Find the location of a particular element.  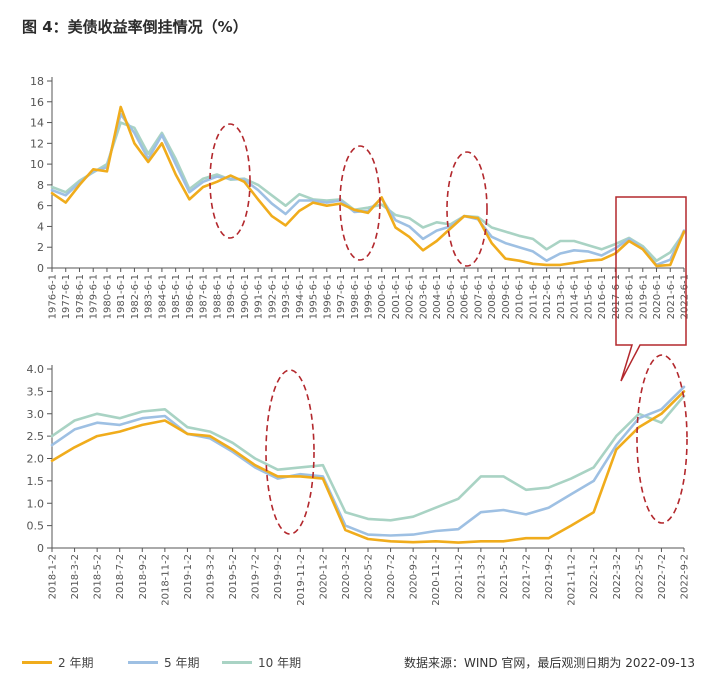

legend-item-5y: 5 年期 is located at coordinates (163, 662).